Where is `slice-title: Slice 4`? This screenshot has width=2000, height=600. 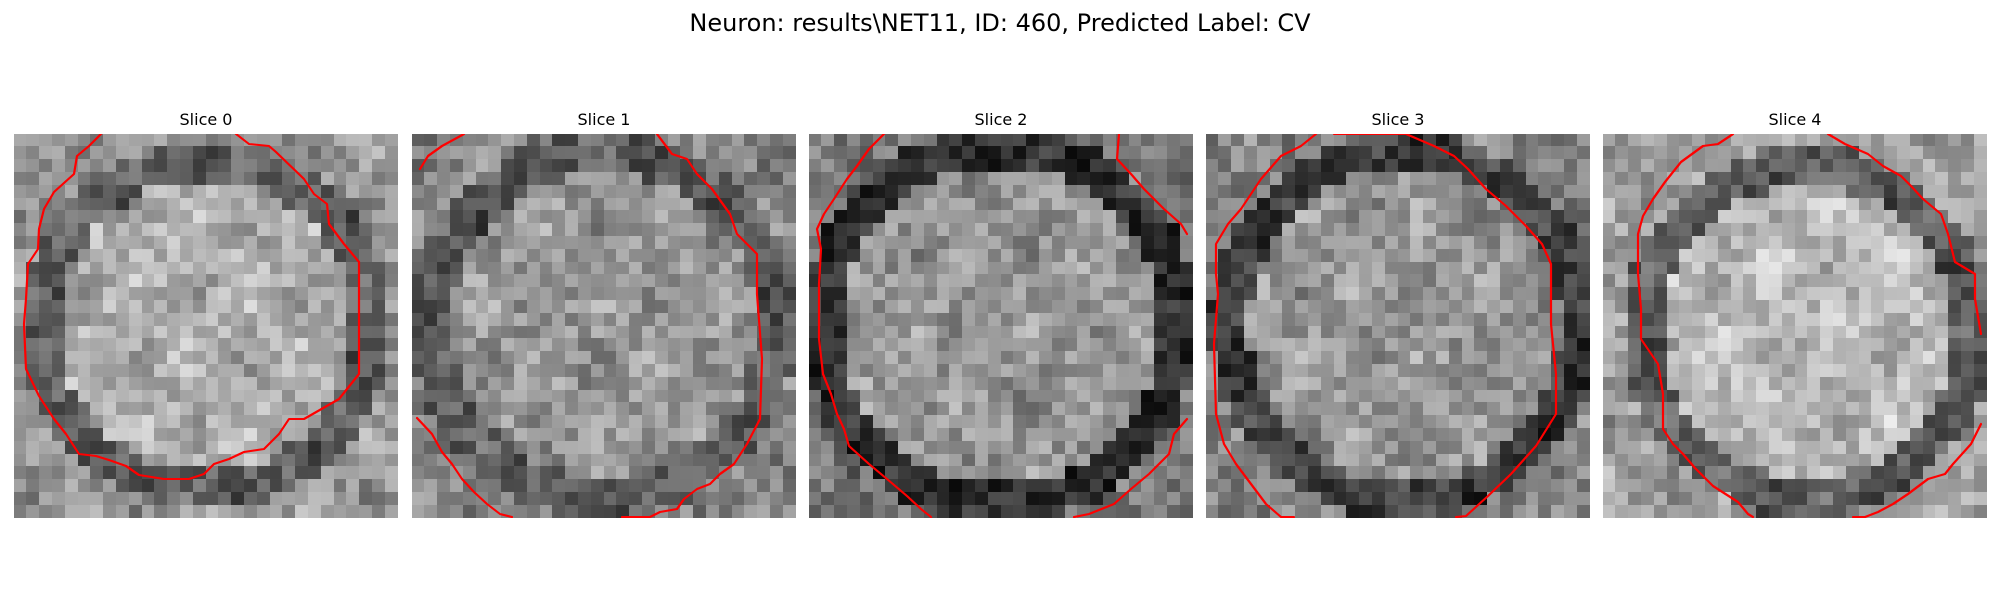
slice-title: Slice 4 is located at coordinates (1795, 119).